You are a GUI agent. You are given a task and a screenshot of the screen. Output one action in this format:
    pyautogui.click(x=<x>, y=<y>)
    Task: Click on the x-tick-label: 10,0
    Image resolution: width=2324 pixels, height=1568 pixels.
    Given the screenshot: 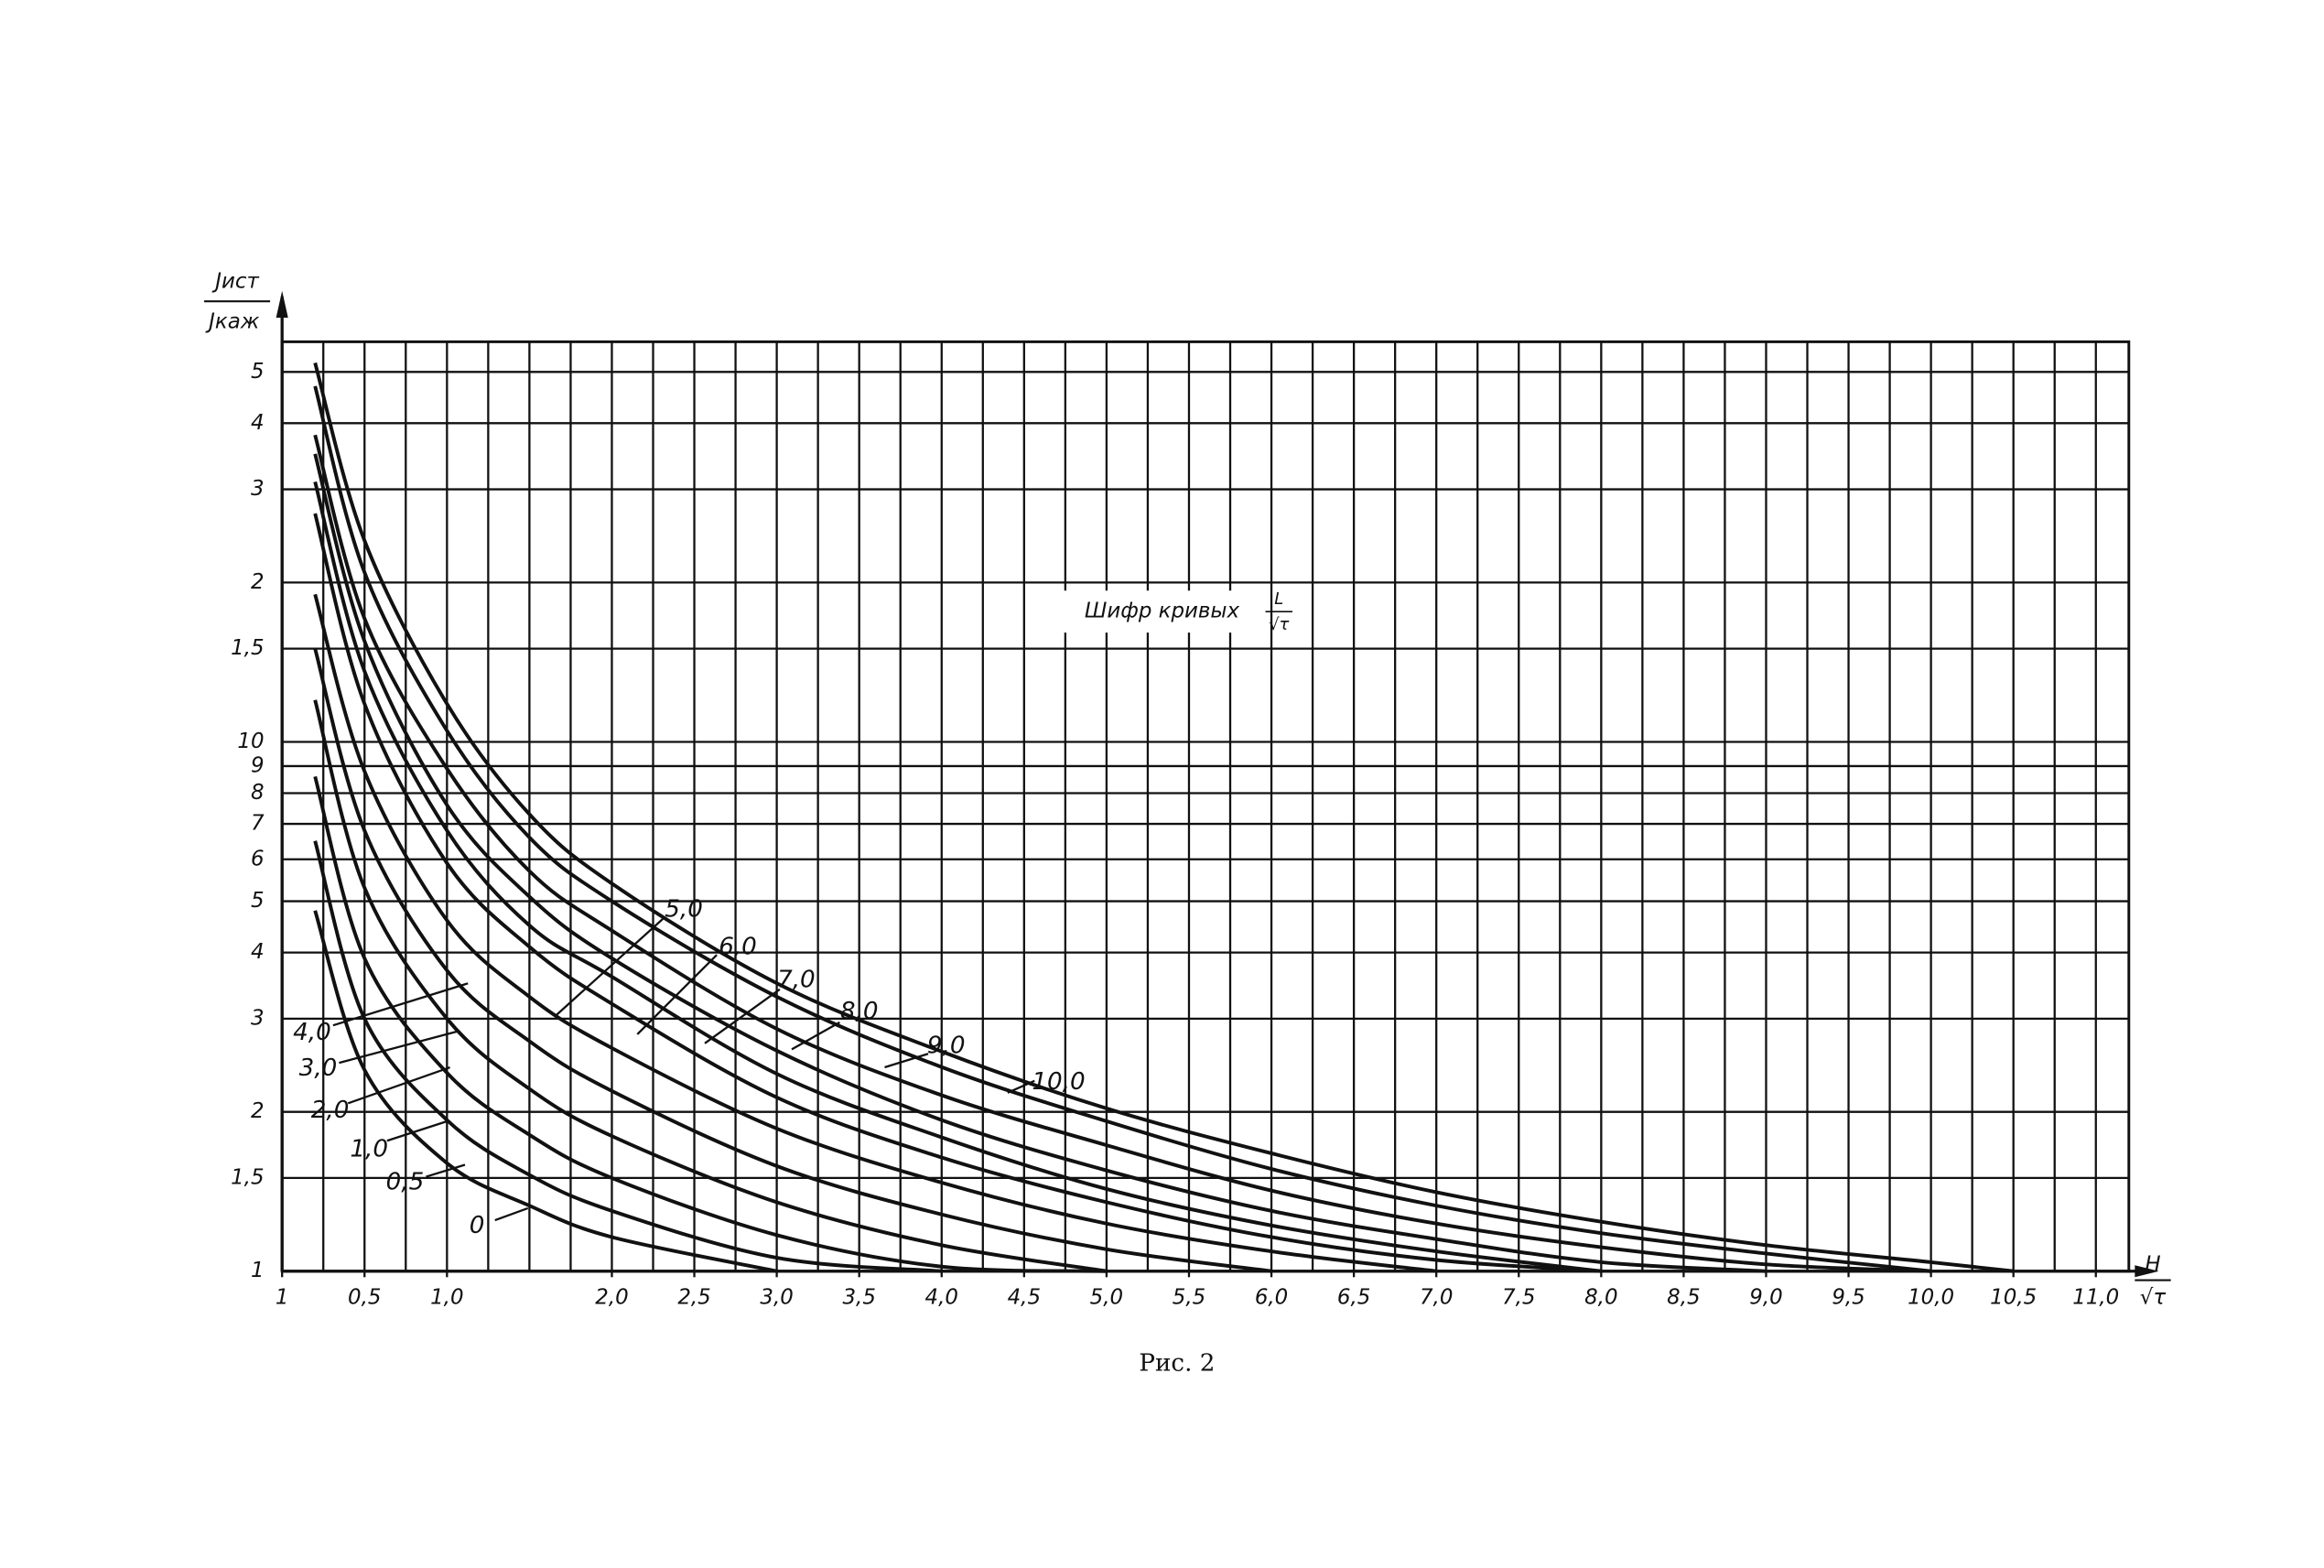 What is the action you would take?
    pyautogui.click(x=1931, y=1298)
    